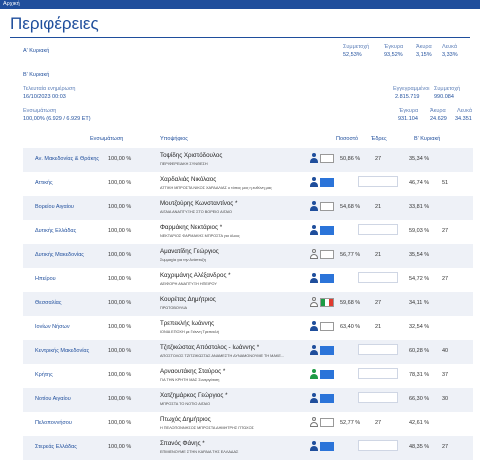 The height and width of the screenshot is (471, 480). Describe the element at coordinates (196, 212) in the screenshot. I see `candidate-party: ΑΙΓΑΙΑ ΑΝΑΠΤΥΞΗΣ ΣΤΟ ΒΟΡΕΙΟ ΑΙΓΑΙΟ` at that location.